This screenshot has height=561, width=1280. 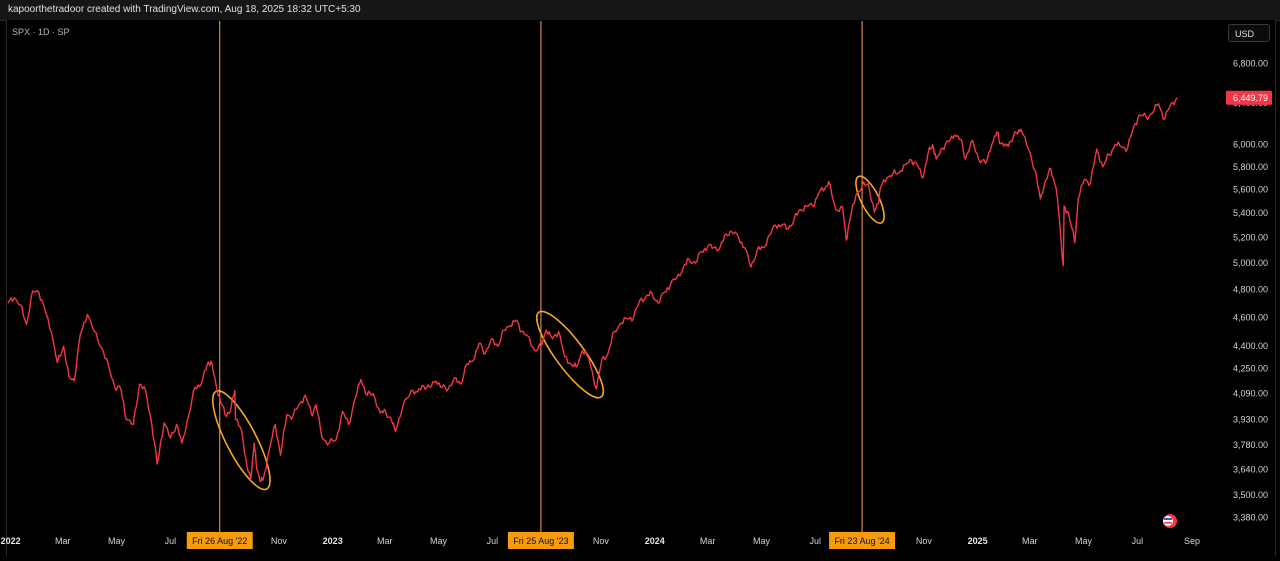 I want to click on x-tick-label-5: 2023, so click(x=333, y=541).